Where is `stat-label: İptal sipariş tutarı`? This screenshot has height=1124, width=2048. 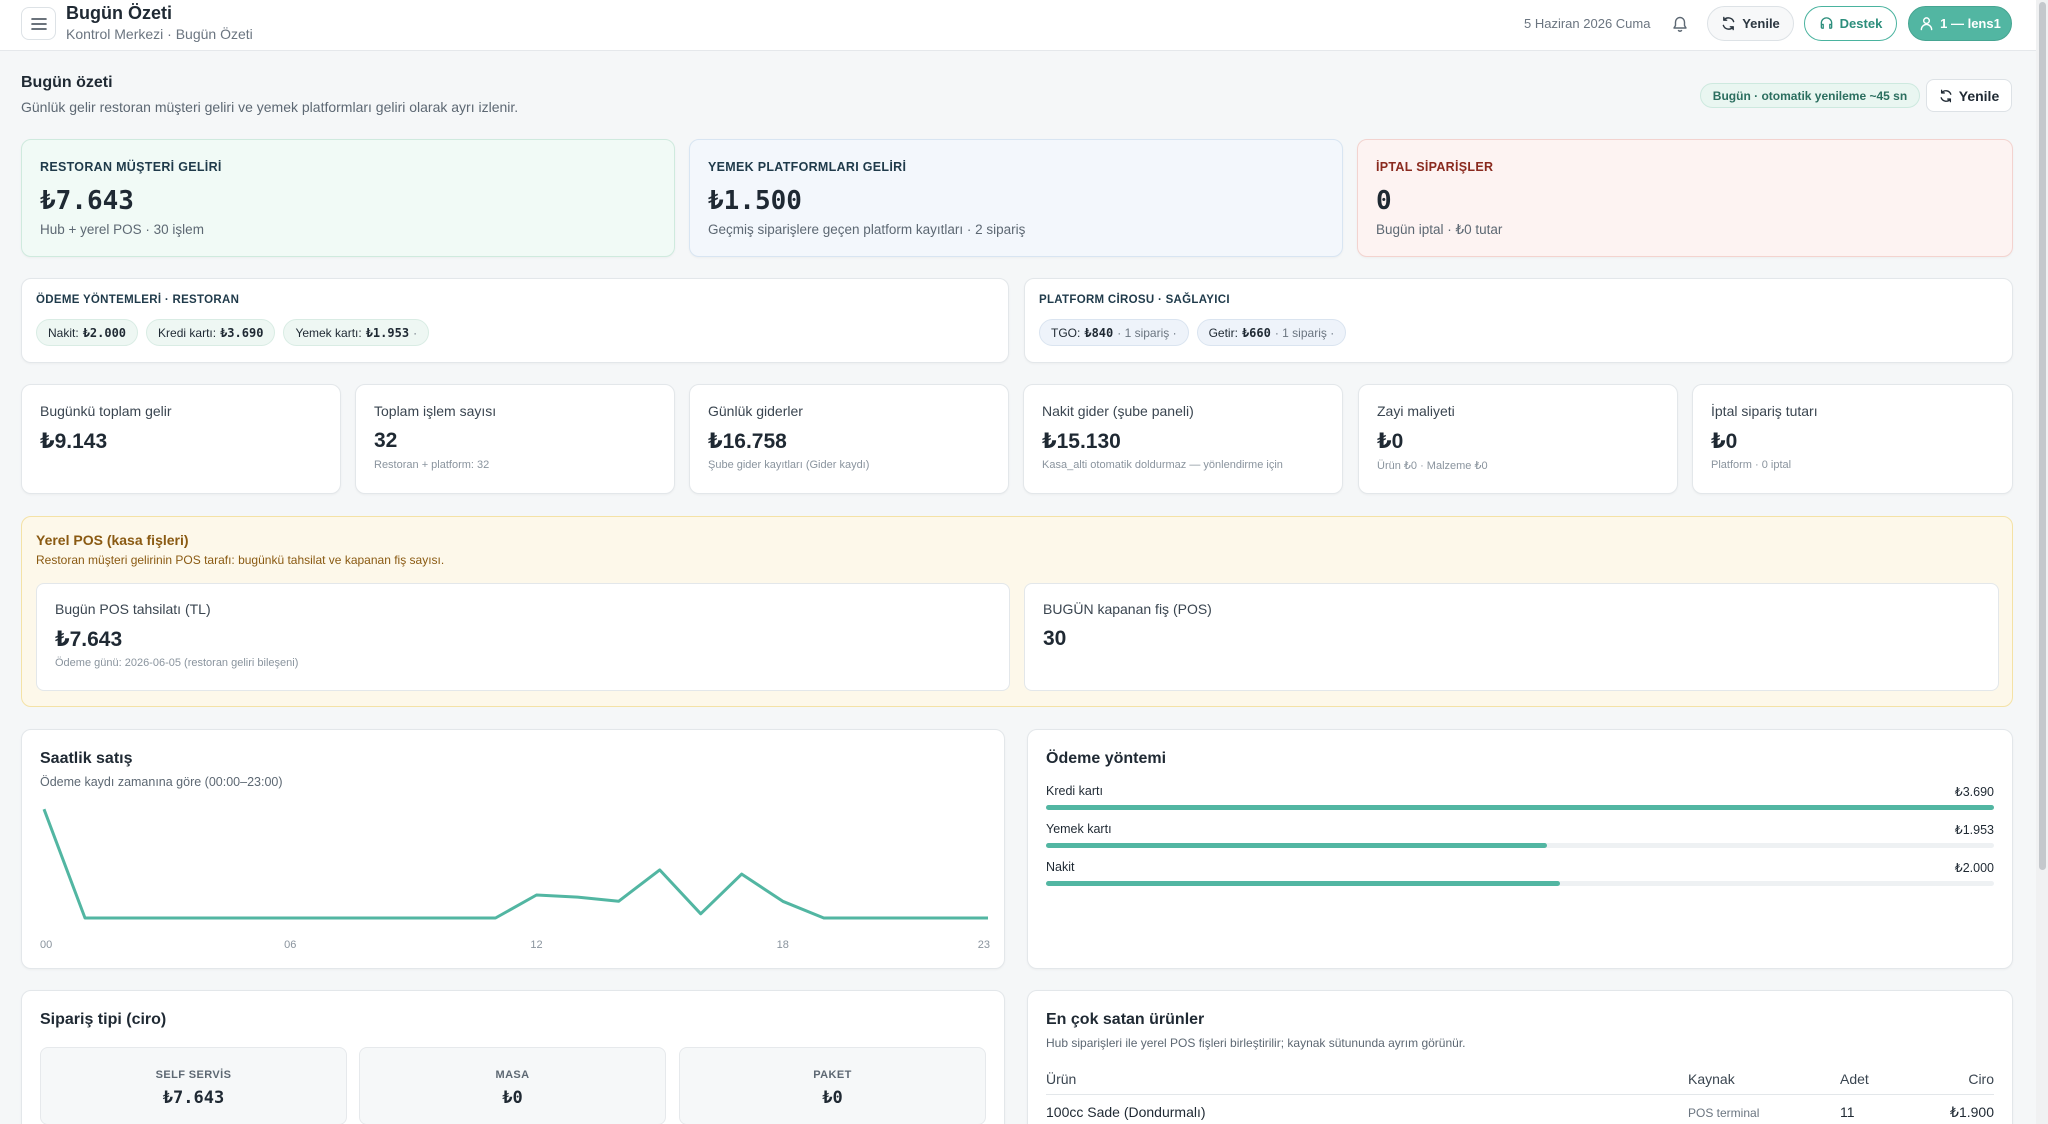 stat-label: İptal sipariş tutarı is located at coordinates (1764, 411).